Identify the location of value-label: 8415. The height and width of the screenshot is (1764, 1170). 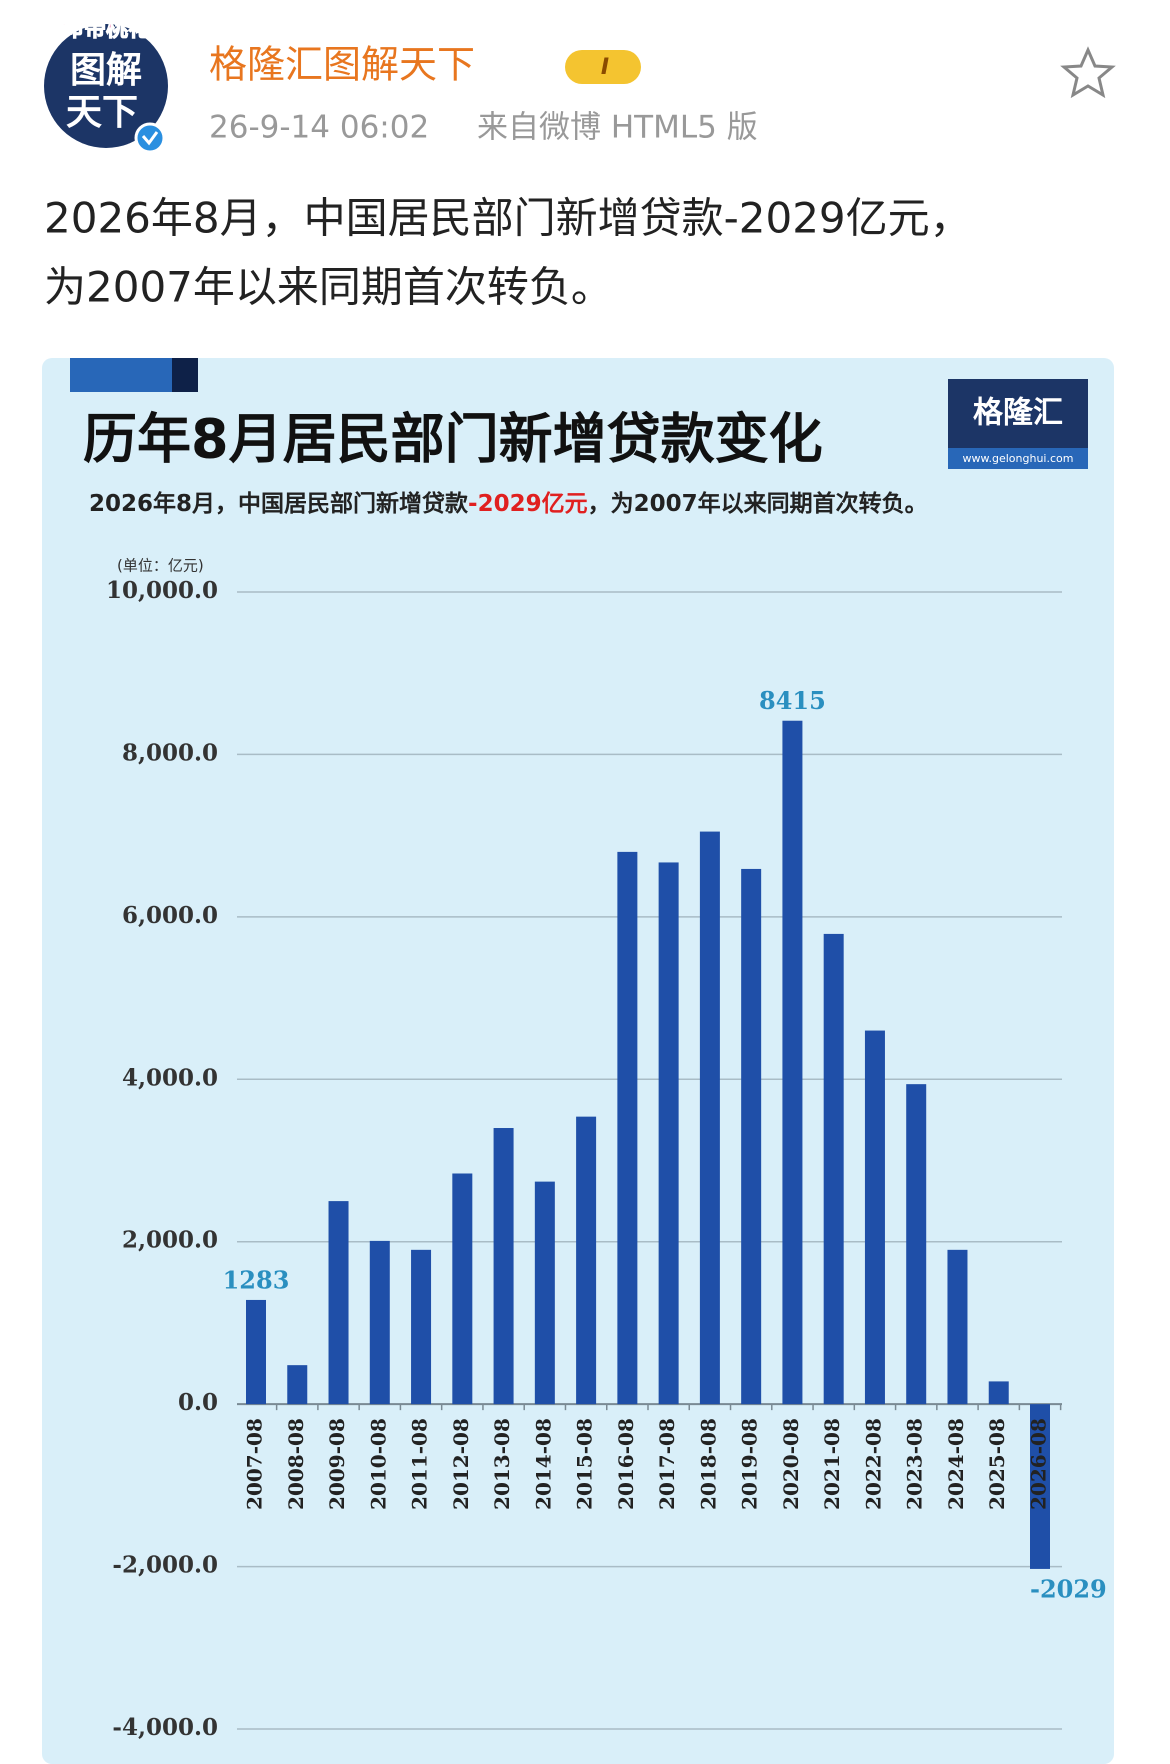
(792, 700).